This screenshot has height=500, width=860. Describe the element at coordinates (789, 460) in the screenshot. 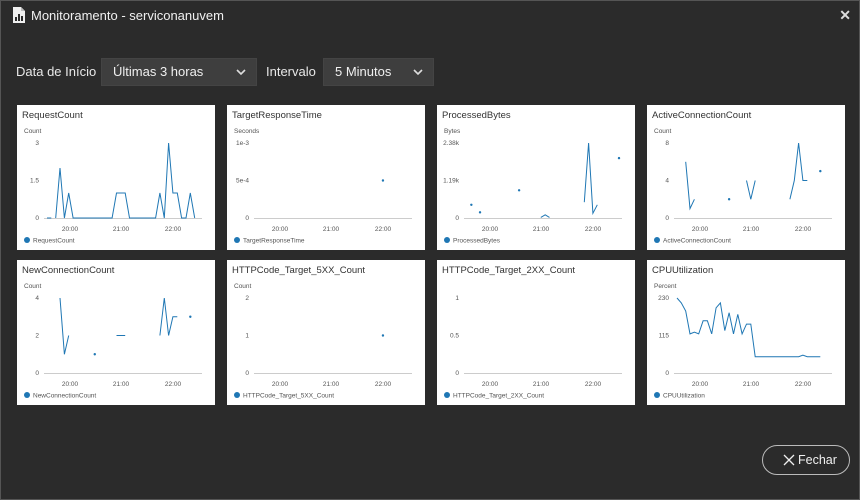

I see `close-icon` at that location.